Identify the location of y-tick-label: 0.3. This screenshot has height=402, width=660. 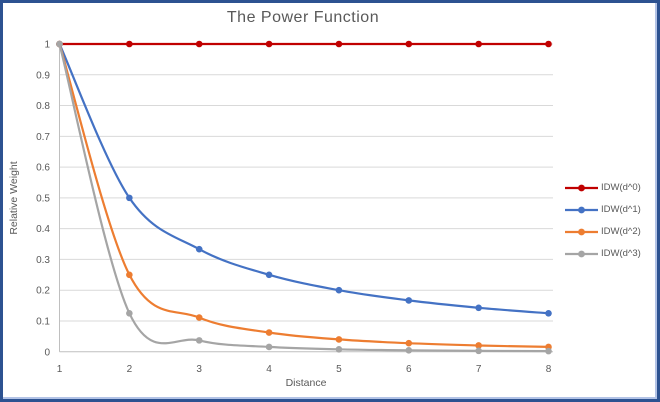
(43, 260).